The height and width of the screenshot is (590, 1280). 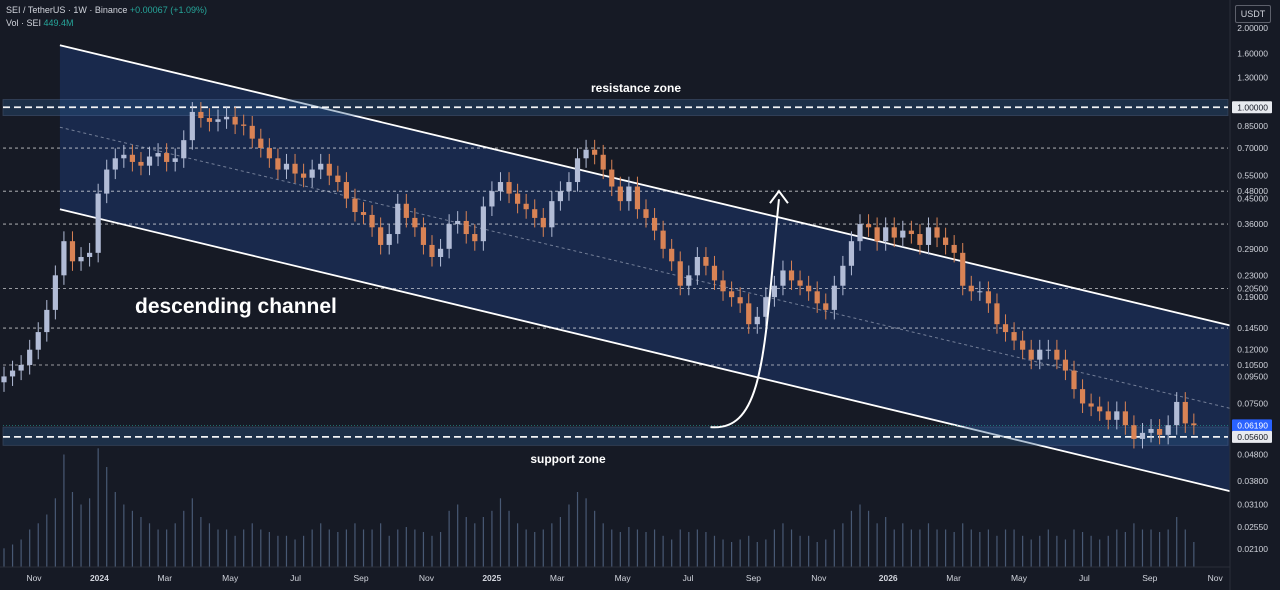 What do you see at coordinates (1252, 454) in the screenshot?
I see `price-tick-label: 0.04800` at bounding box center [1252, 454].